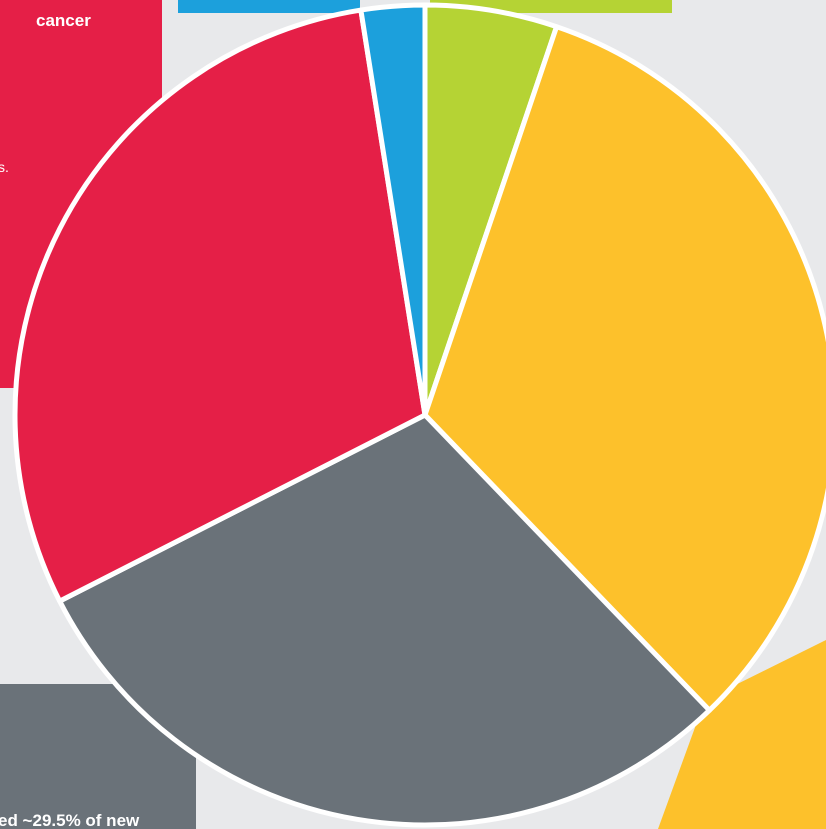 The width and height of the screenshot is (826, 829). I want to click on pie-slice, so click(393, 210).